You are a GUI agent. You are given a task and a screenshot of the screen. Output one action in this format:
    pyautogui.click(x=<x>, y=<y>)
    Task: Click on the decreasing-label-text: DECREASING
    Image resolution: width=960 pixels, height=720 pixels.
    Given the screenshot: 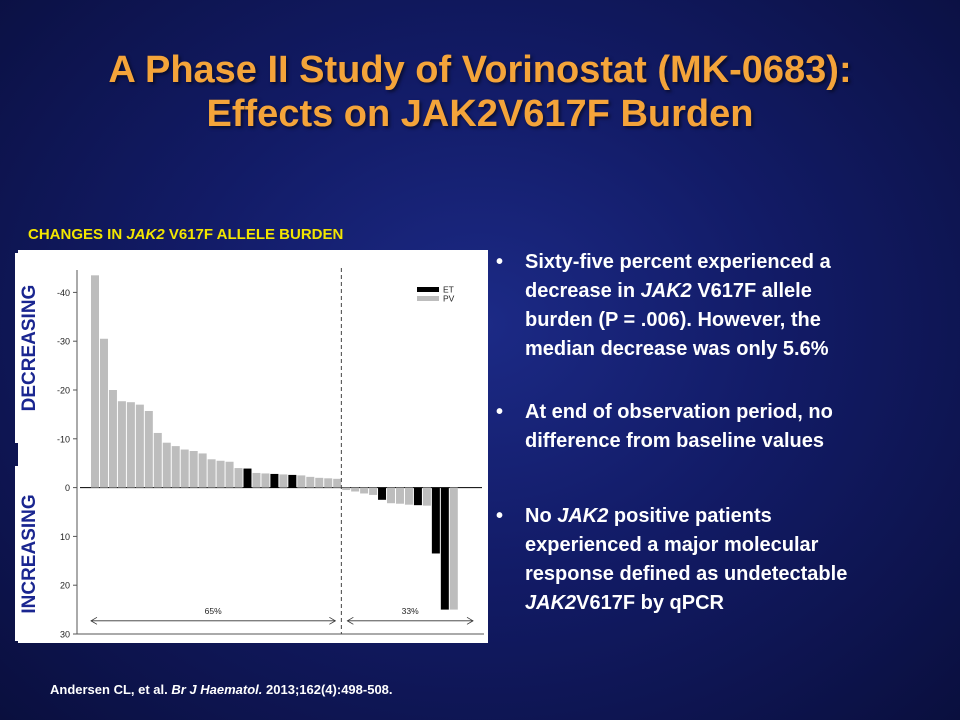 What is the action you would take?
    pyautogui.click(x=29, y=348)
    